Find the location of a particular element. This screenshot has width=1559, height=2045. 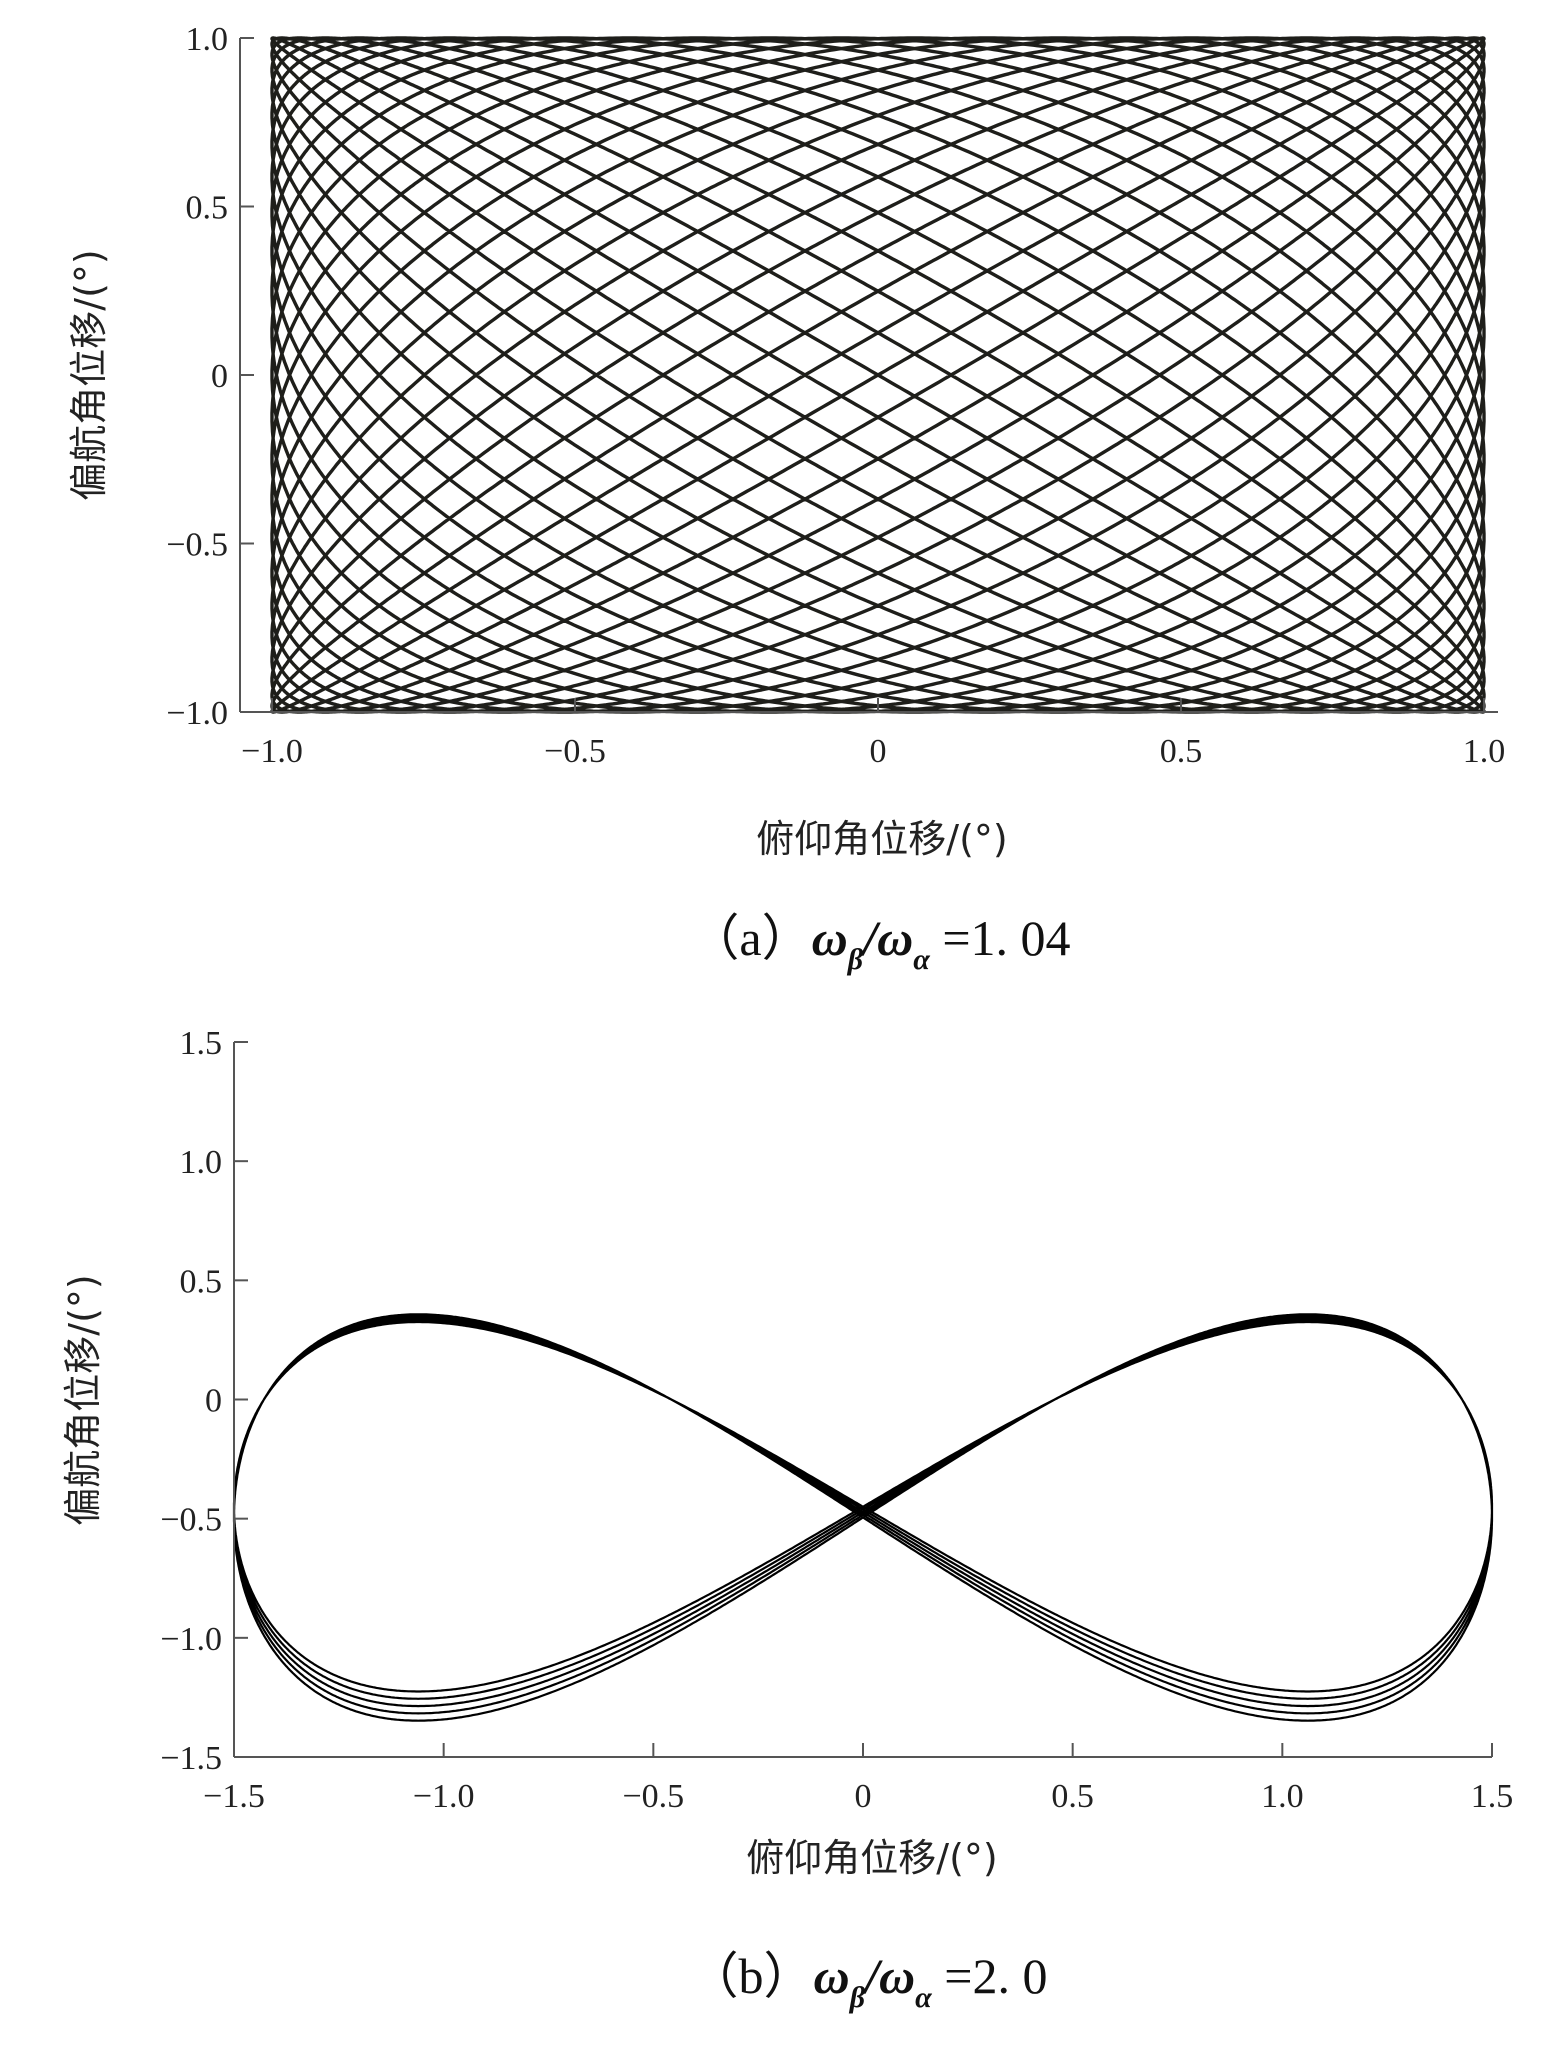

chart-a-x-tick-label: 1.0 is located at coordinates (1484, 751).